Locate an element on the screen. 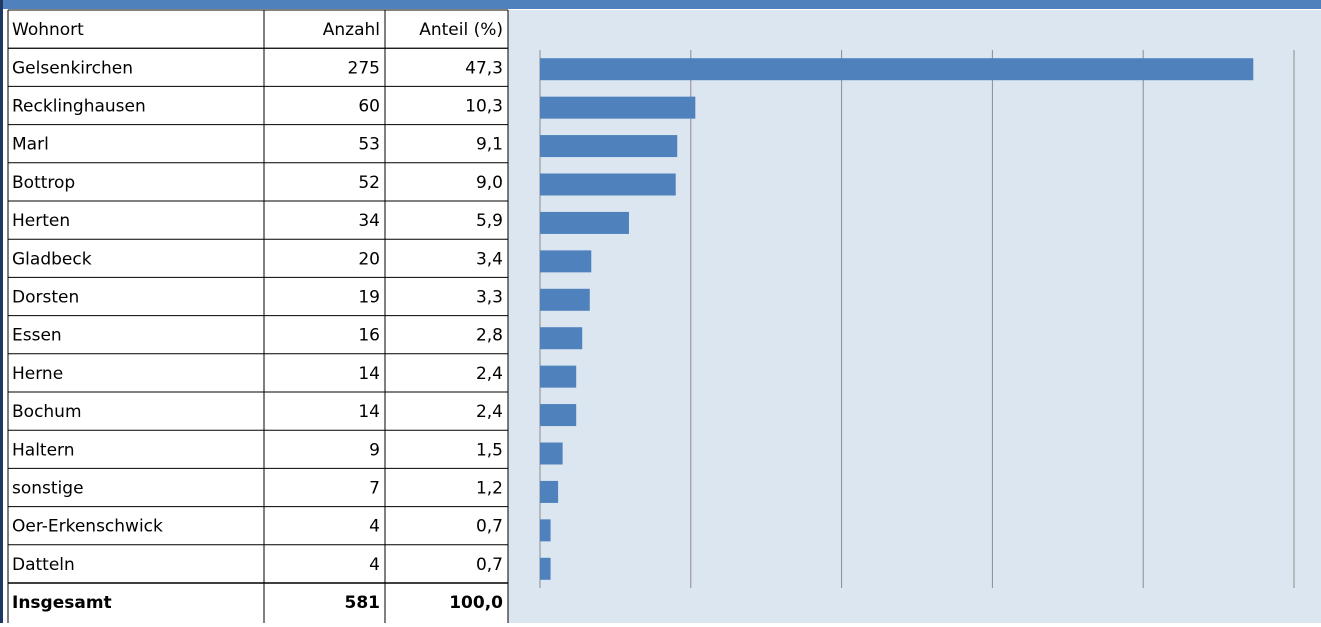 The width and height of the screenshot is (1321, 627). cell: Bochum is located at coordinates (47, 412).